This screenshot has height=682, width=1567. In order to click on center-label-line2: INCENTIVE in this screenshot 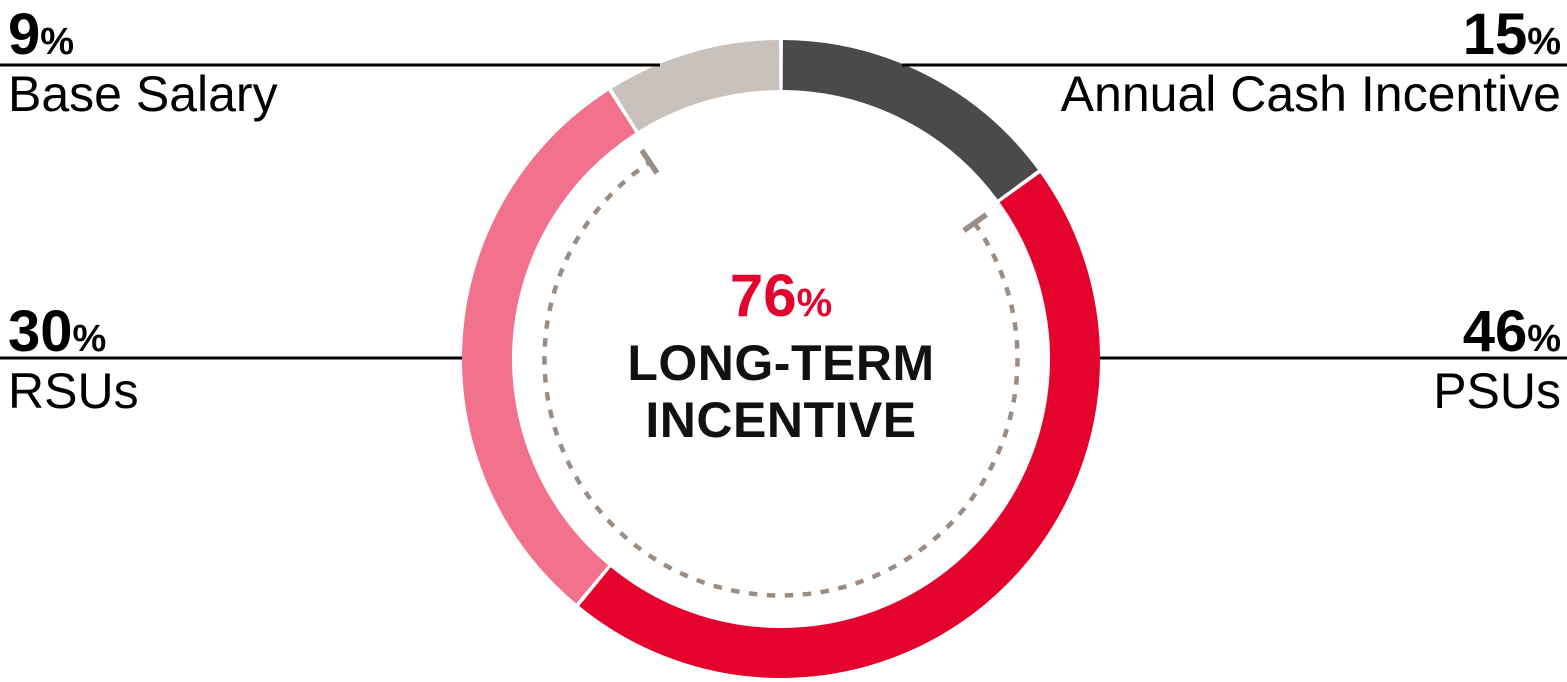, I will do `click(781, 420)`.